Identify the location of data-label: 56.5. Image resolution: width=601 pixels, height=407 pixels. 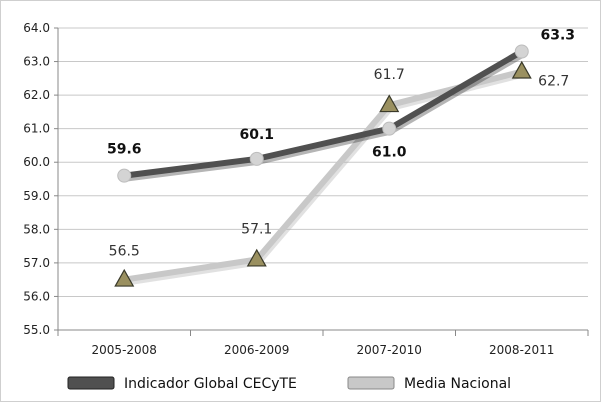
(124, 252).